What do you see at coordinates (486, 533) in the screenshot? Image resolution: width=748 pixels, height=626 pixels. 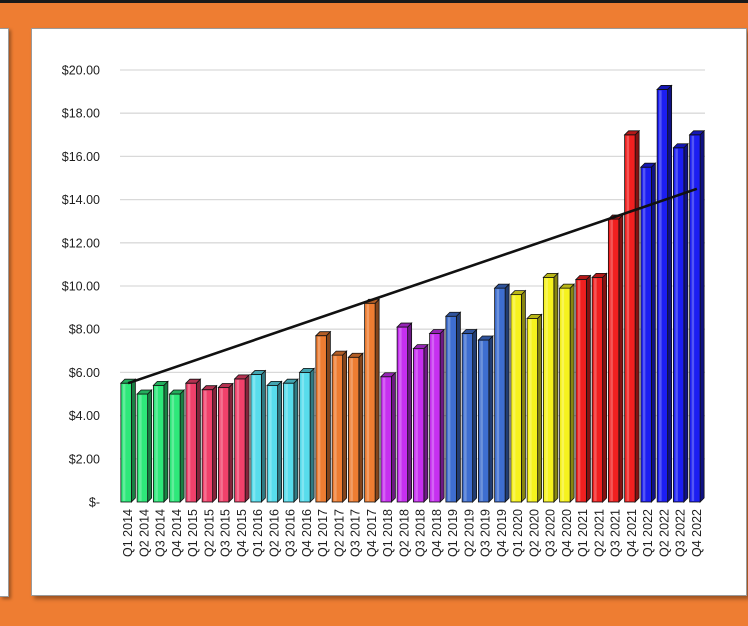 I see `x-tick-label: Q3 2019` at bounding box center [486, 533].